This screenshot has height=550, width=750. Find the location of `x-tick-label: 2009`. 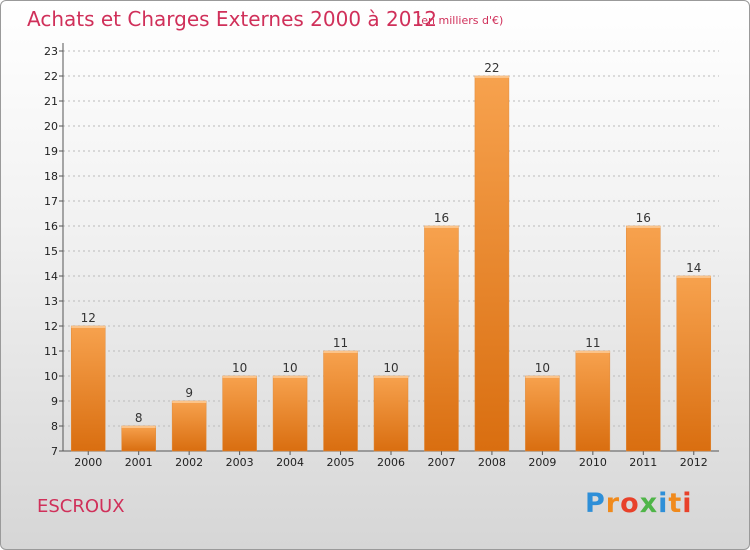

x-tick-label: 2009 is located at coordinates (542, 462).